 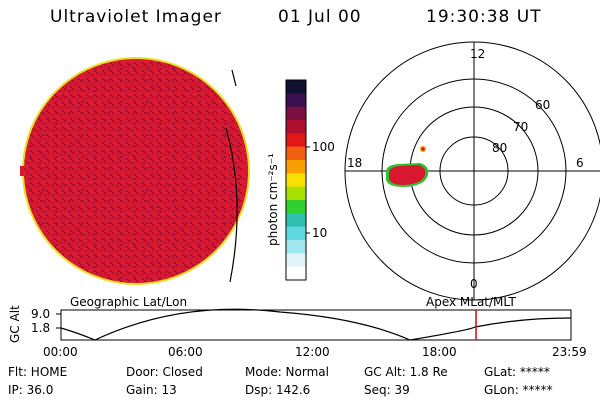 I want to click on colorbar-frame, so click(x=296, y=180).